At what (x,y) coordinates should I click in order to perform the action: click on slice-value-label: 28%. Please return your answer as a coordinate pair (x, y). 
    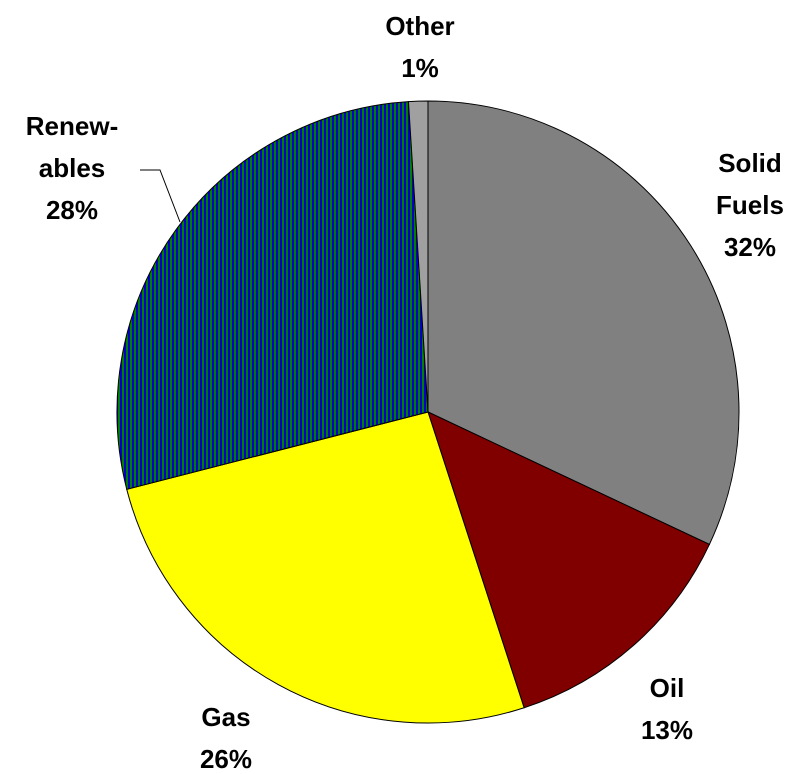
    Looking at the image, I should click on (72, 210).